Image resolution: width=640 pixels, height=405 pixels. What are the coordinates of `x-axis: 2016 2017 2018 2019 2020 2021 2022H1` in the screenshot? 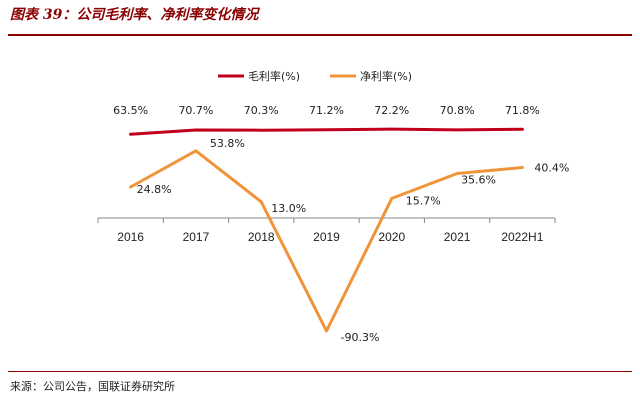 It's located at (326, 230).